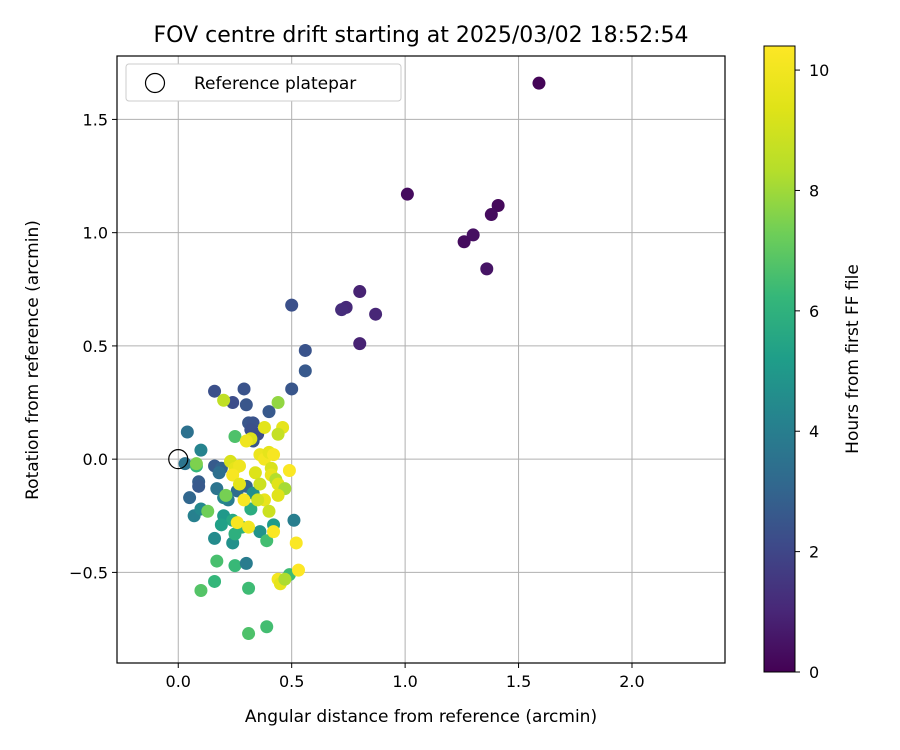 The height and width of the screenshot is (750, 900). I want to click on legend-label: Reference platepar, so click(275, 84).